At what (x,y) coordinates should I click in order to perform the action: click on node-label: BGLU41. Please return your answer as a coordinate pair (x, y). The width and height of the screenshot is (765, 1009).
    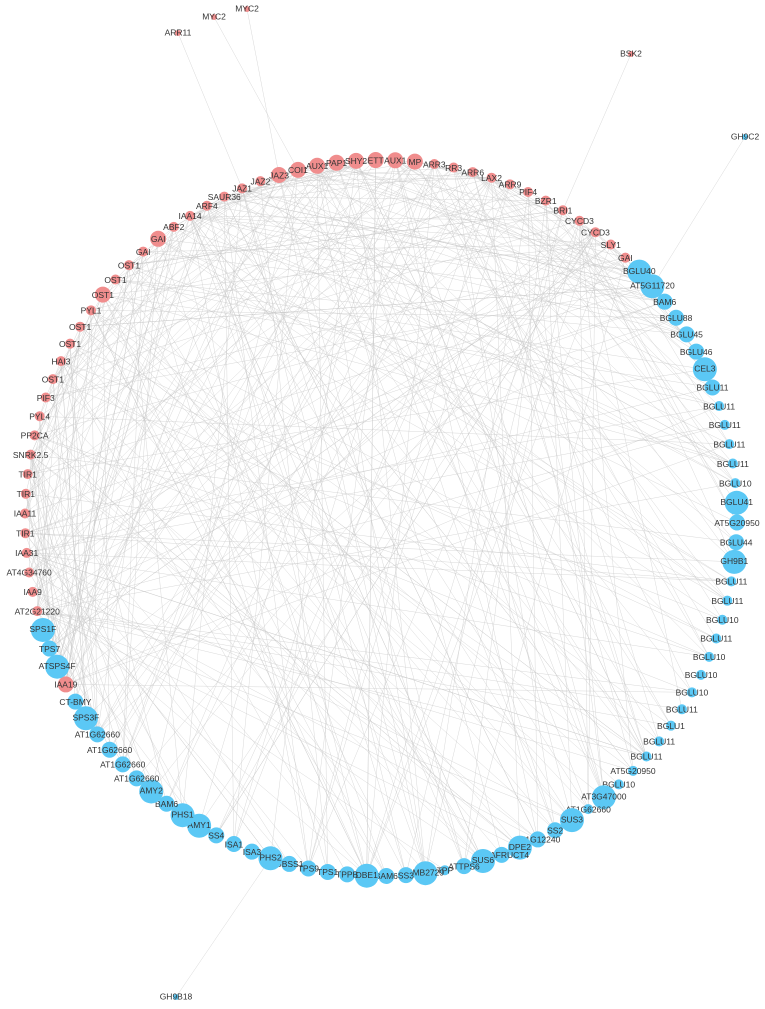
    Looking at the image, I should click on (736, 502).